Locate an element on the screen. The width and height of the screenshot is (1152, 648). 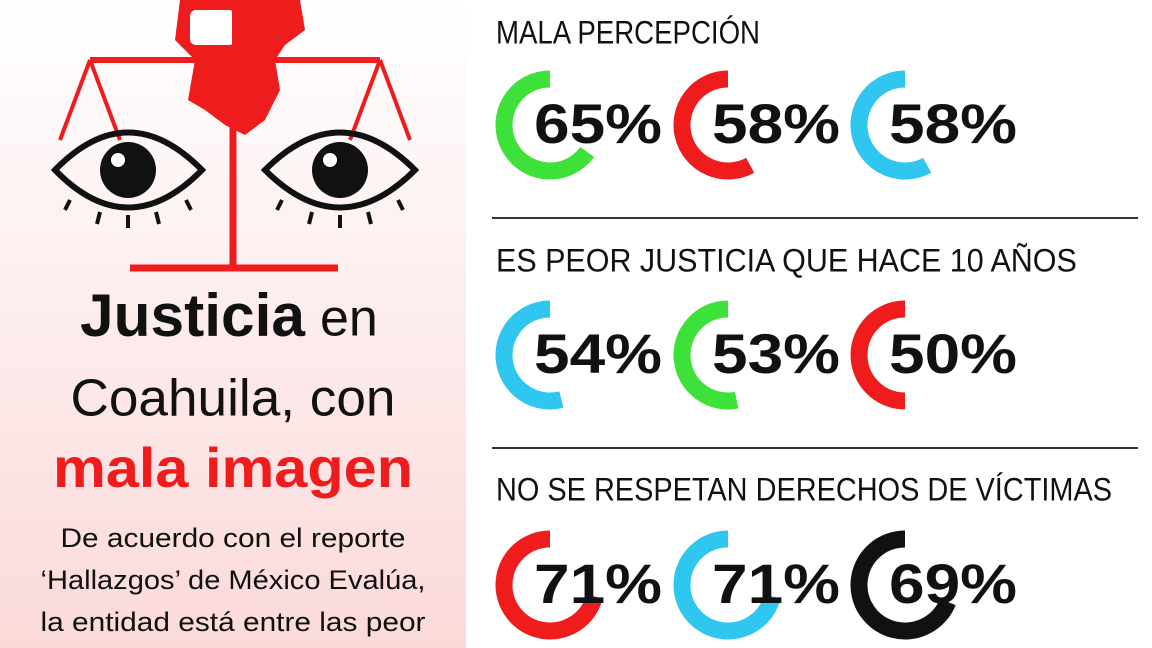
section-title: ES PEOR JUSTICIA QUE HACE 10 AÑOS is located at coordinates (786, 260).